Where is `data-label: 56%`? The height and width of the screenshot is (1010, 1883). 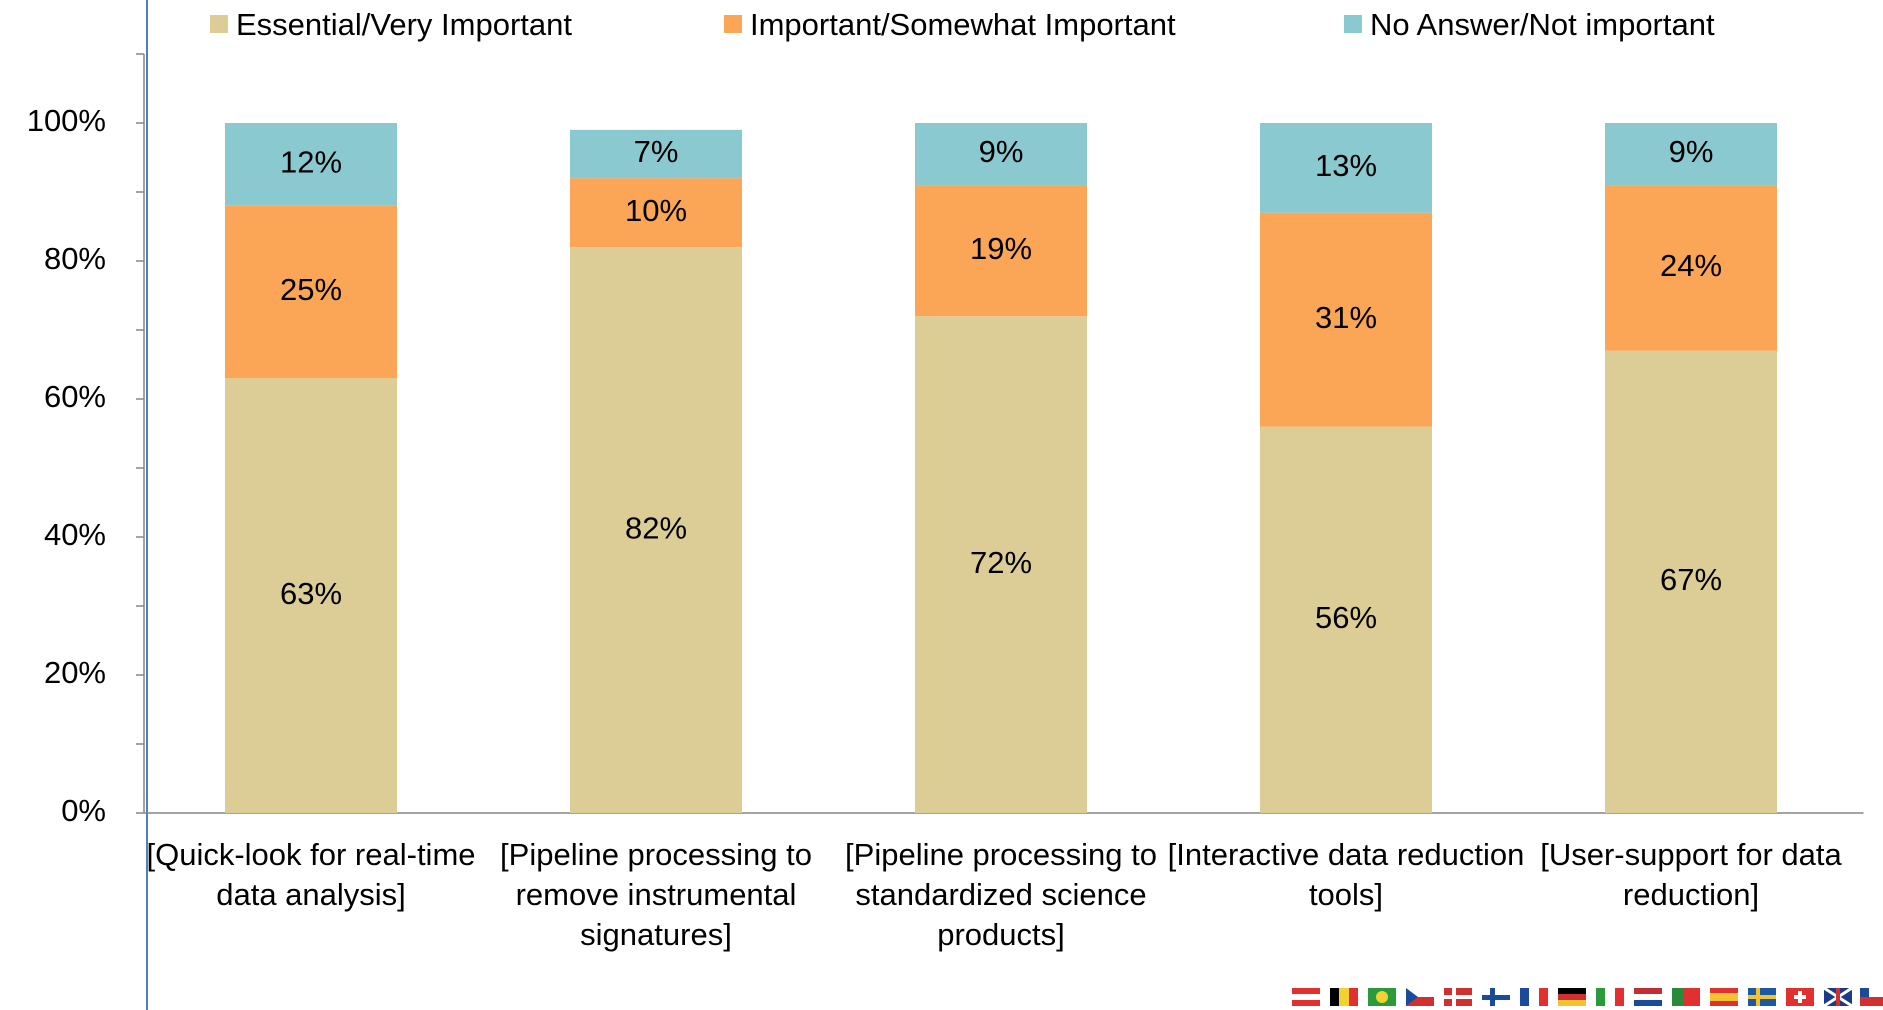
data-label: 56% is located at coordinates (1346, 617).